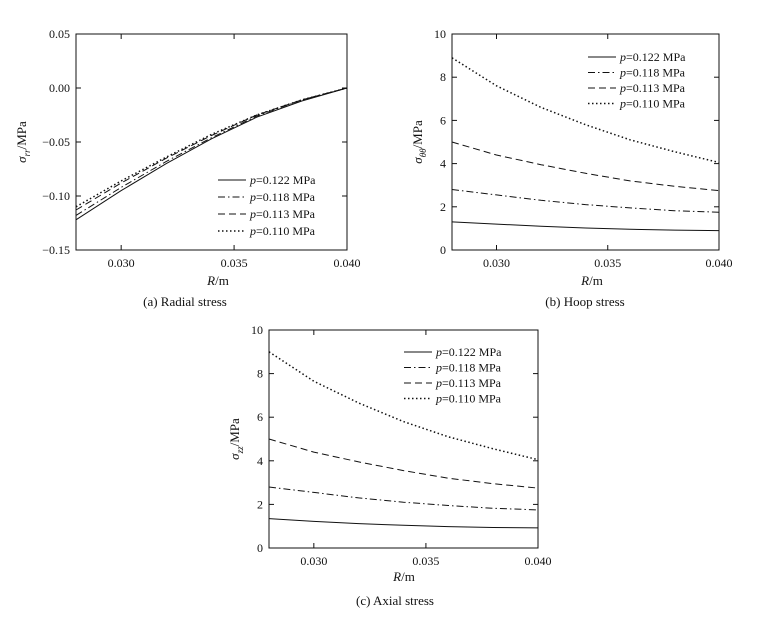 Image resolution: width=773 pixels, height=619 pixels. I want to click on y-tick-label: 0.00, so click(59, 88).